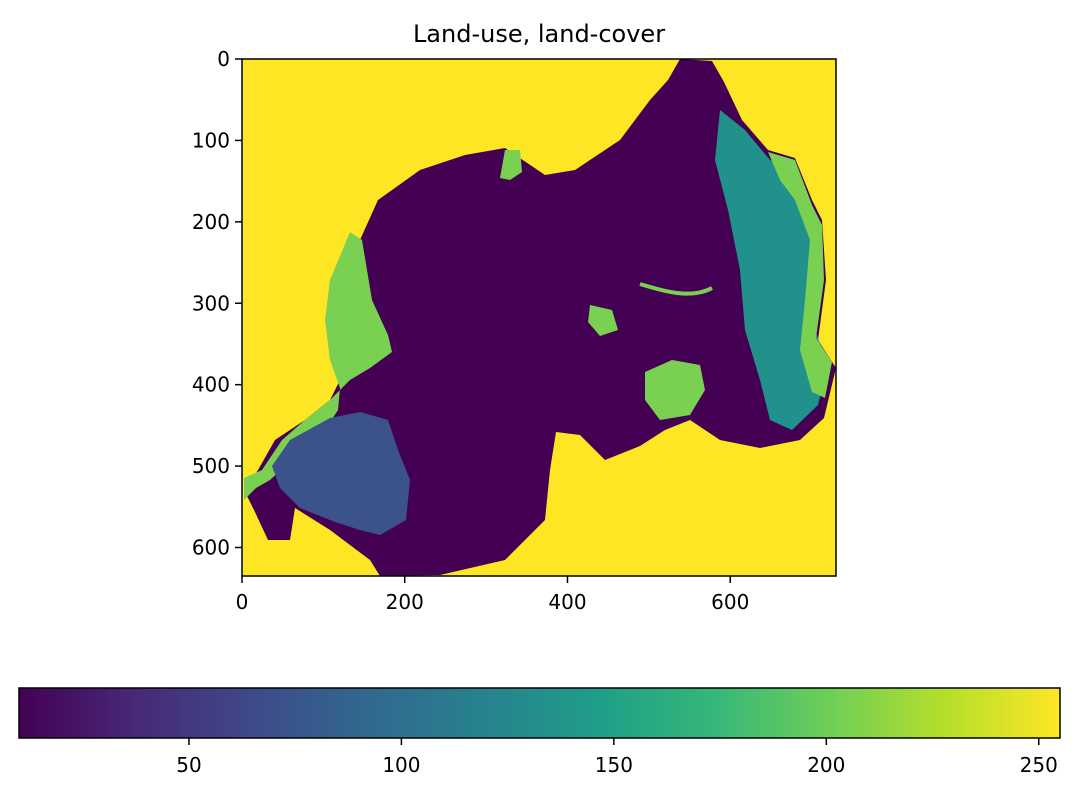 This screenshot has width=1084, height=803. I want to click on colorbar-tick-label: 250, so click(1039, 765).